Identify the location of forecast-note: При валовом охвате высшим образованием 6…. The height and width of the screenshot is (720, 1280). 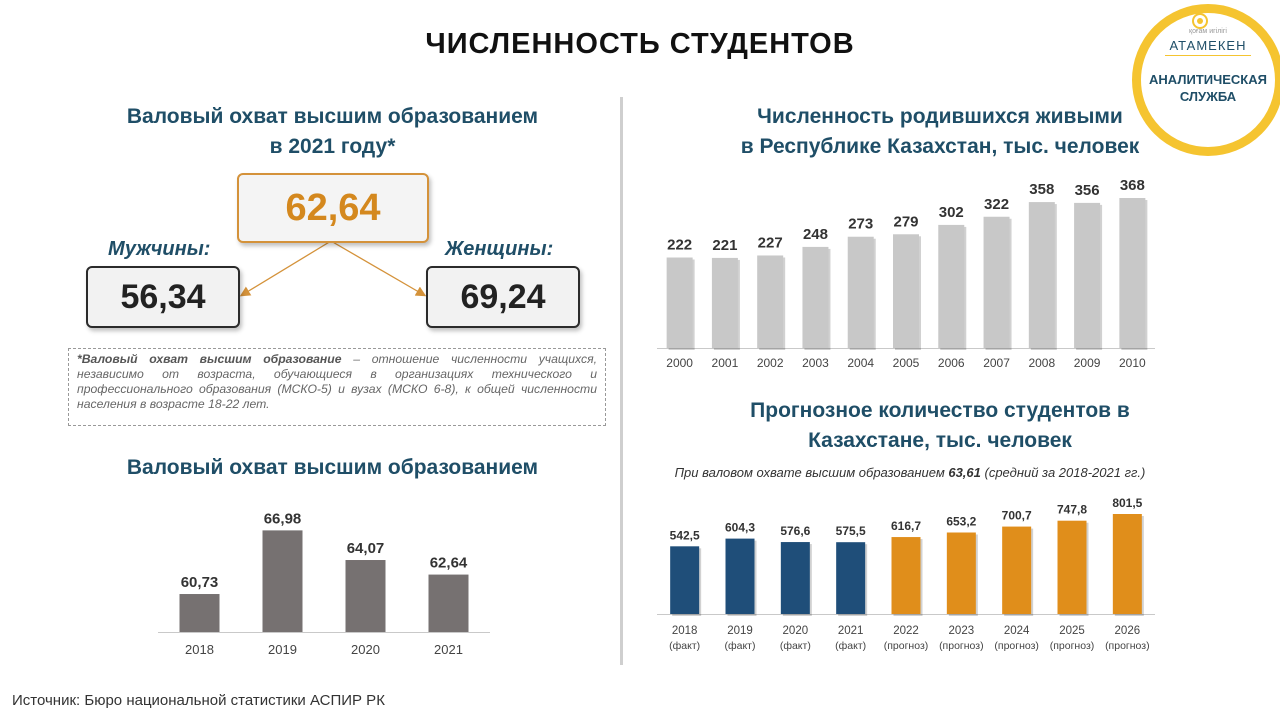
(910, 472).